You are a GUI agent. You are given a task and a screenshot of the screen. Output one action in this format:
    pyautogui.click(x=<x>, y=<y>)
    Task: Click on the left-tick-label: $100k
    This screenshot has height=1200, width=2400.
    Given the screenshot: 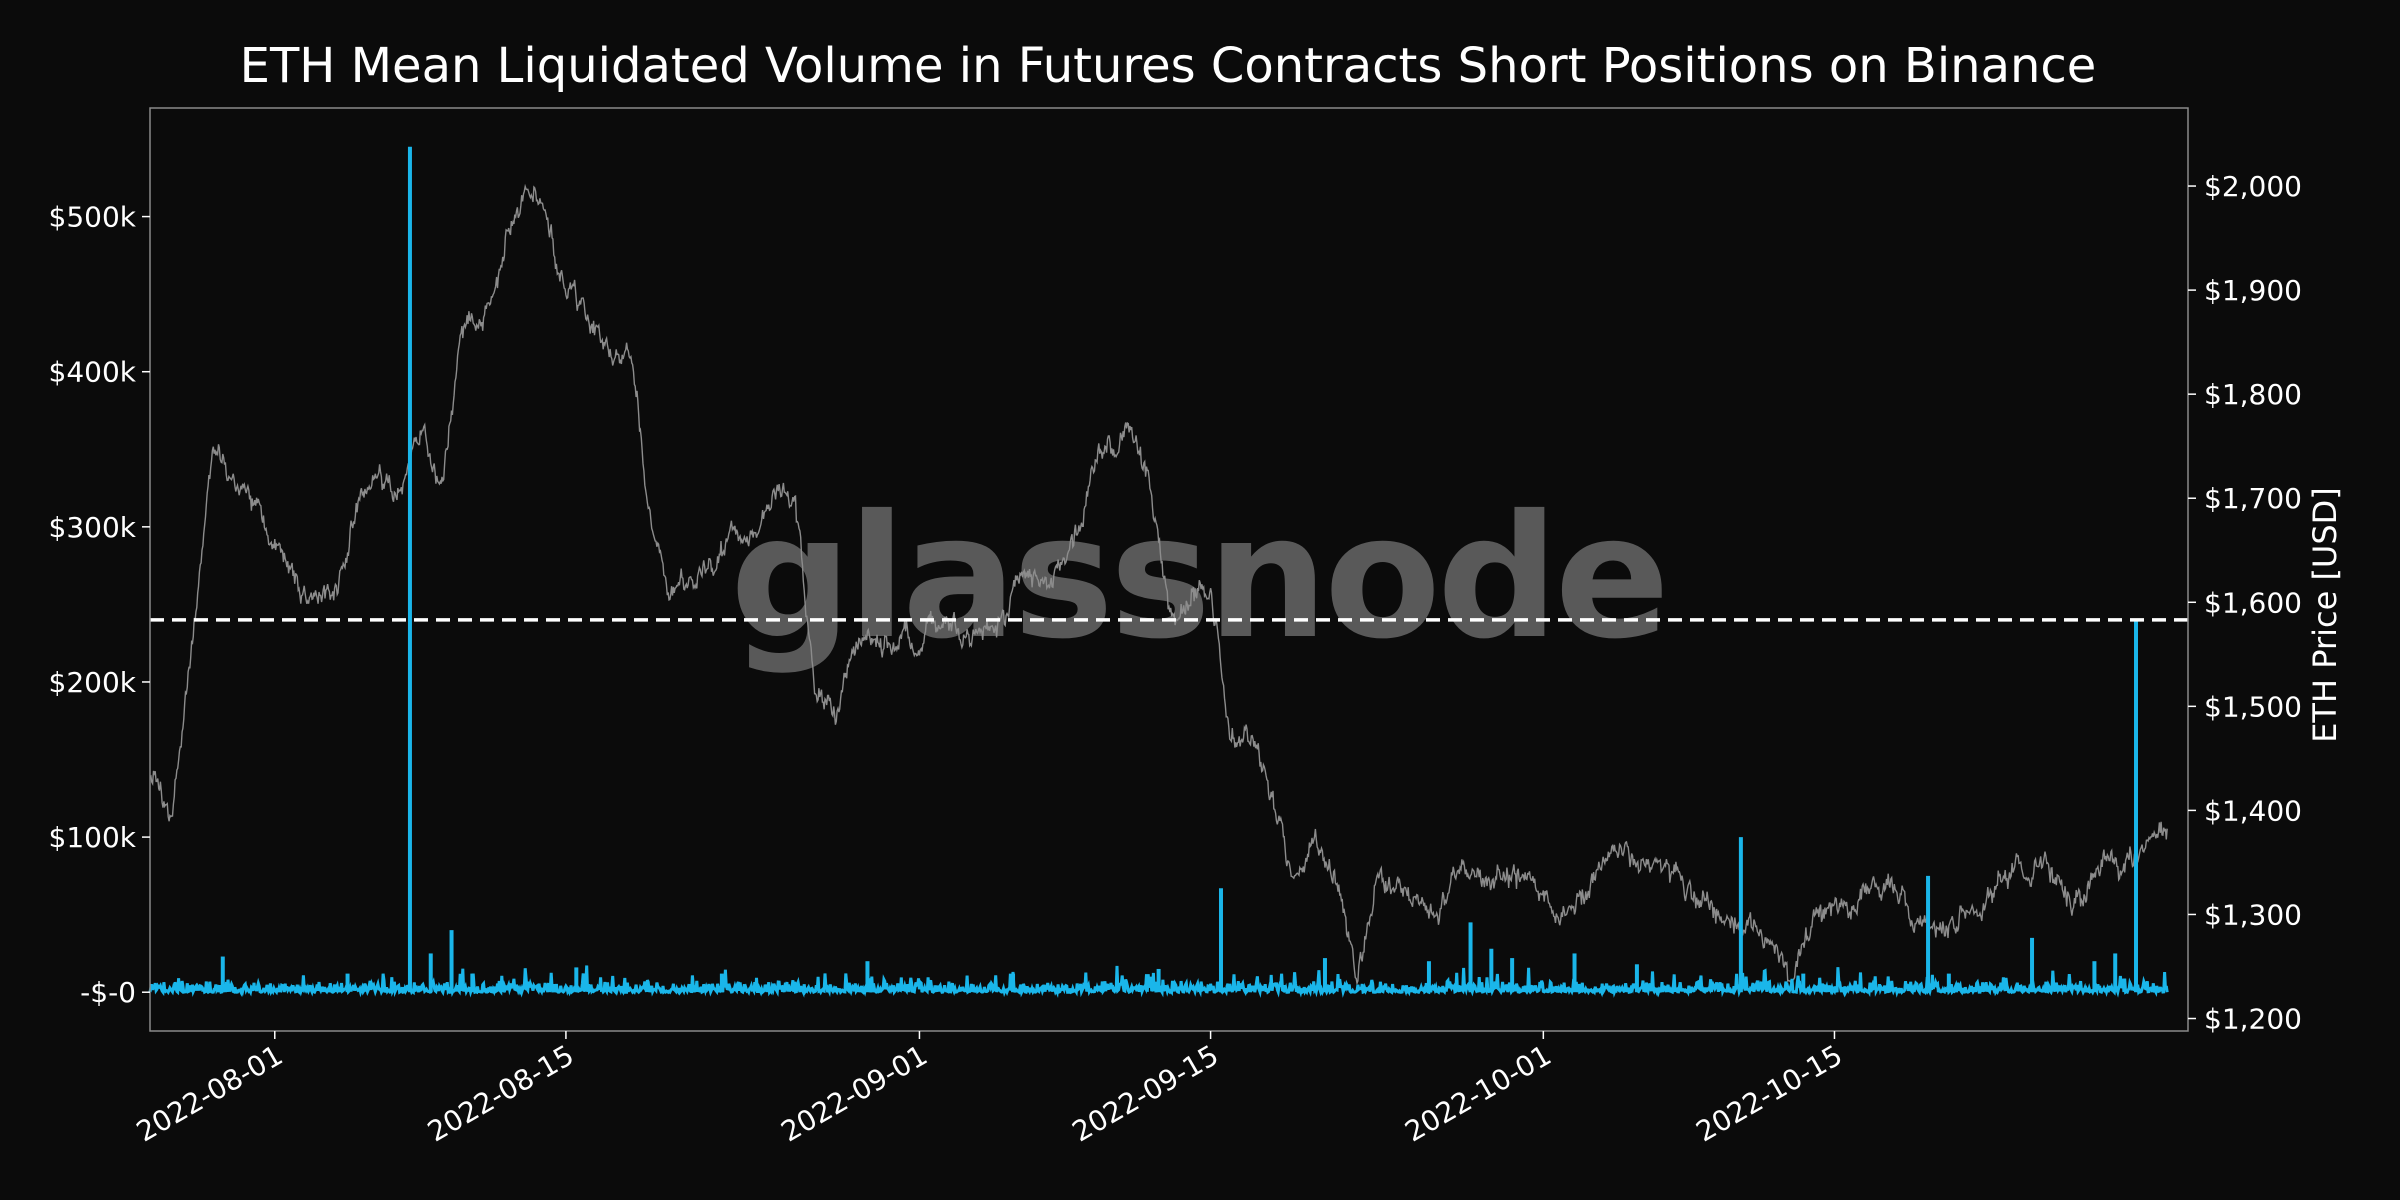 What is the action you would take?
    pyautogui.click(x=93, y=837)
    